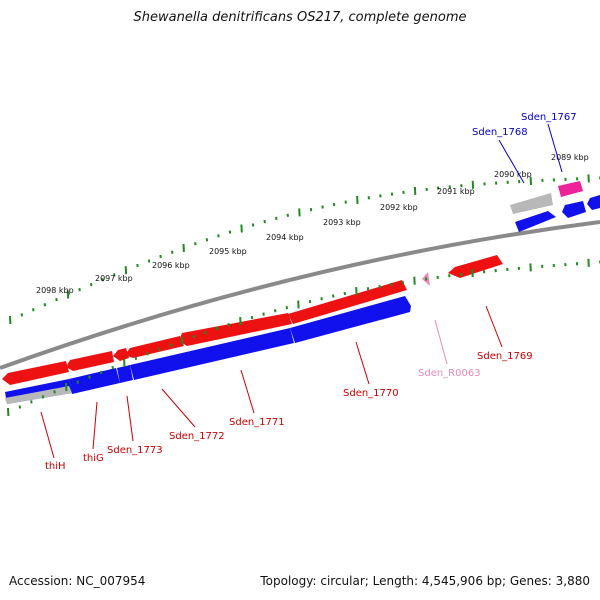 The width and height of the screenshot is (600, 600). Describe the element at coordinates (513, 174) in the screenshot. I see `scale-label-2090: 2090 kbp` at that location.